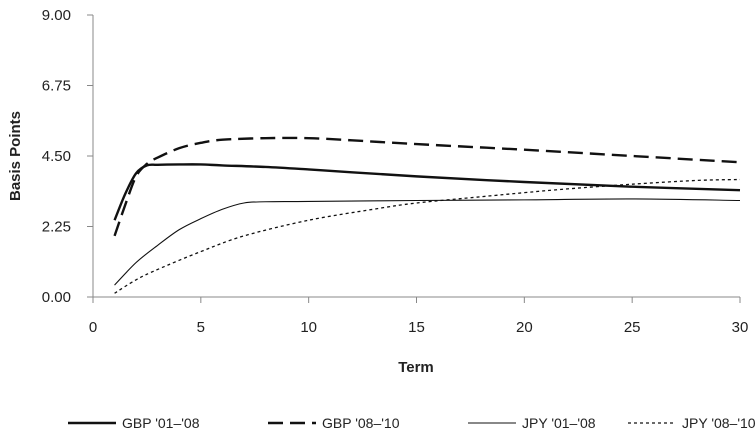  I want to click on legend-label: GBP '01–'08, so click(161, 423).